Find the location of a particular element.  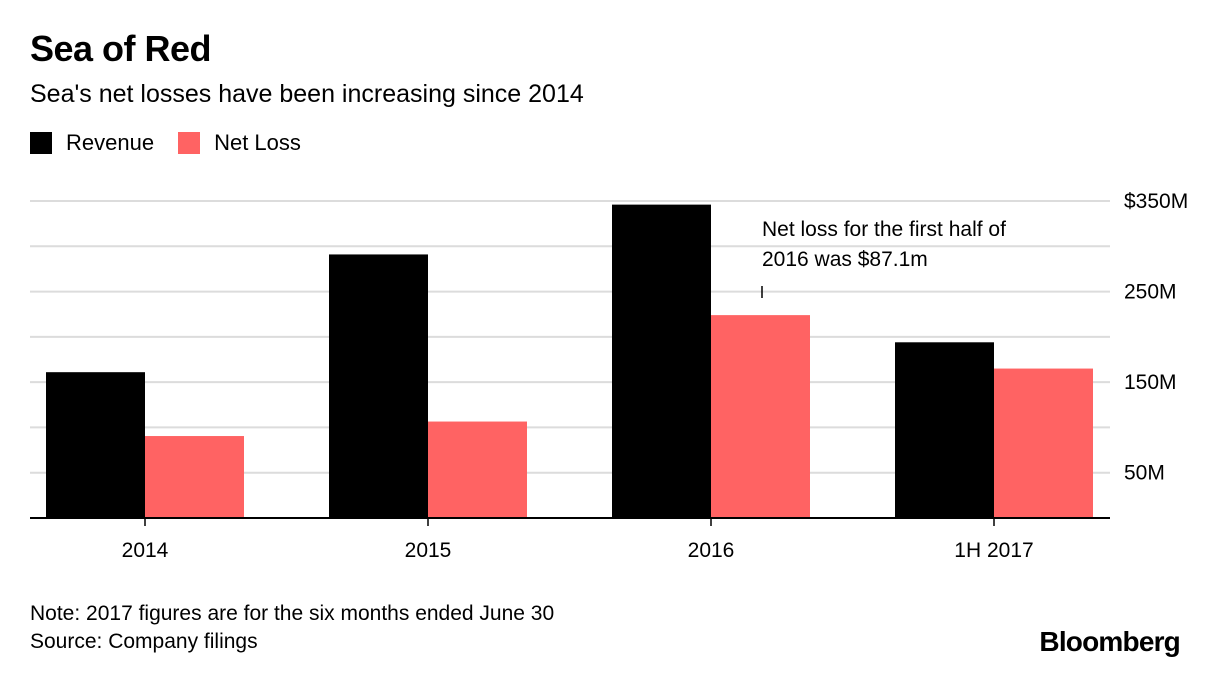

y-tick-label: 50M is located at coordinates (1144, 473).